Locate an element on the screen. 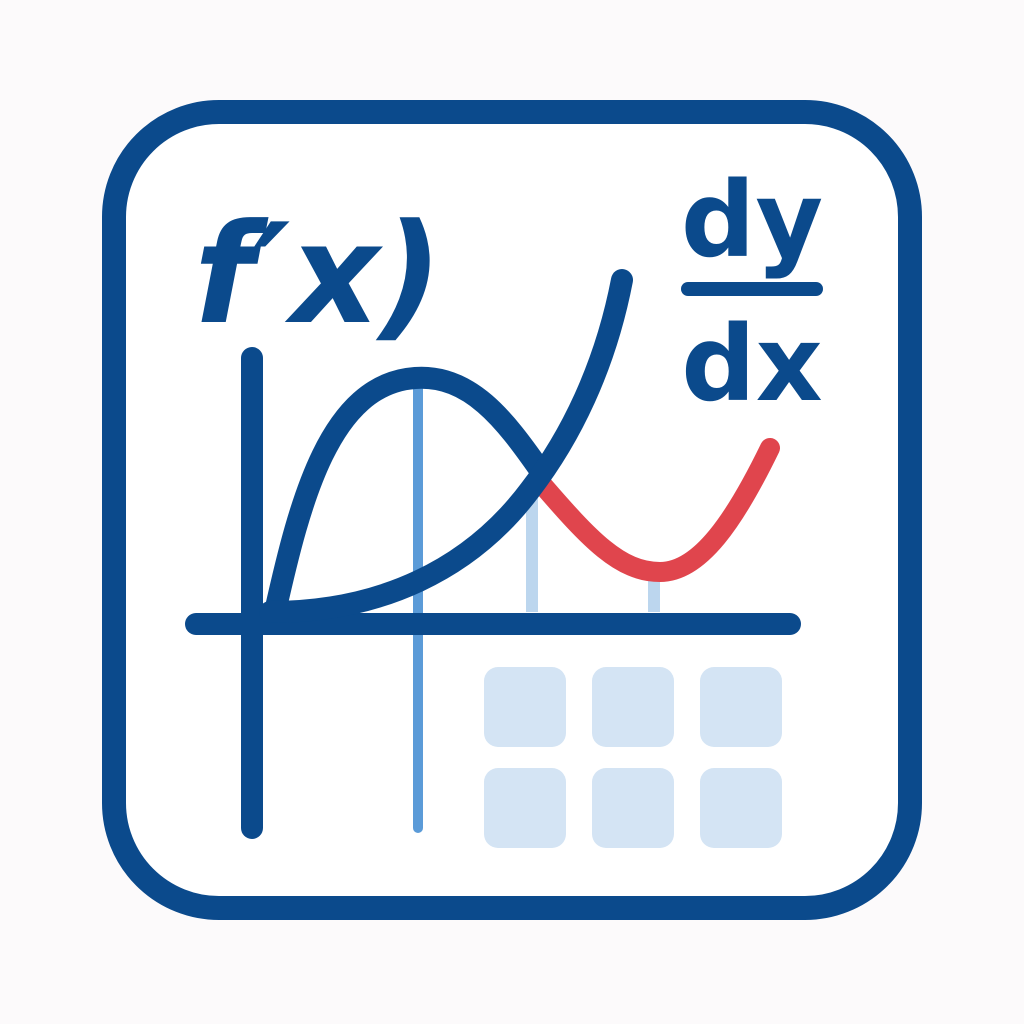  derivative-numerator: dy is located at coordinates (752, 220).